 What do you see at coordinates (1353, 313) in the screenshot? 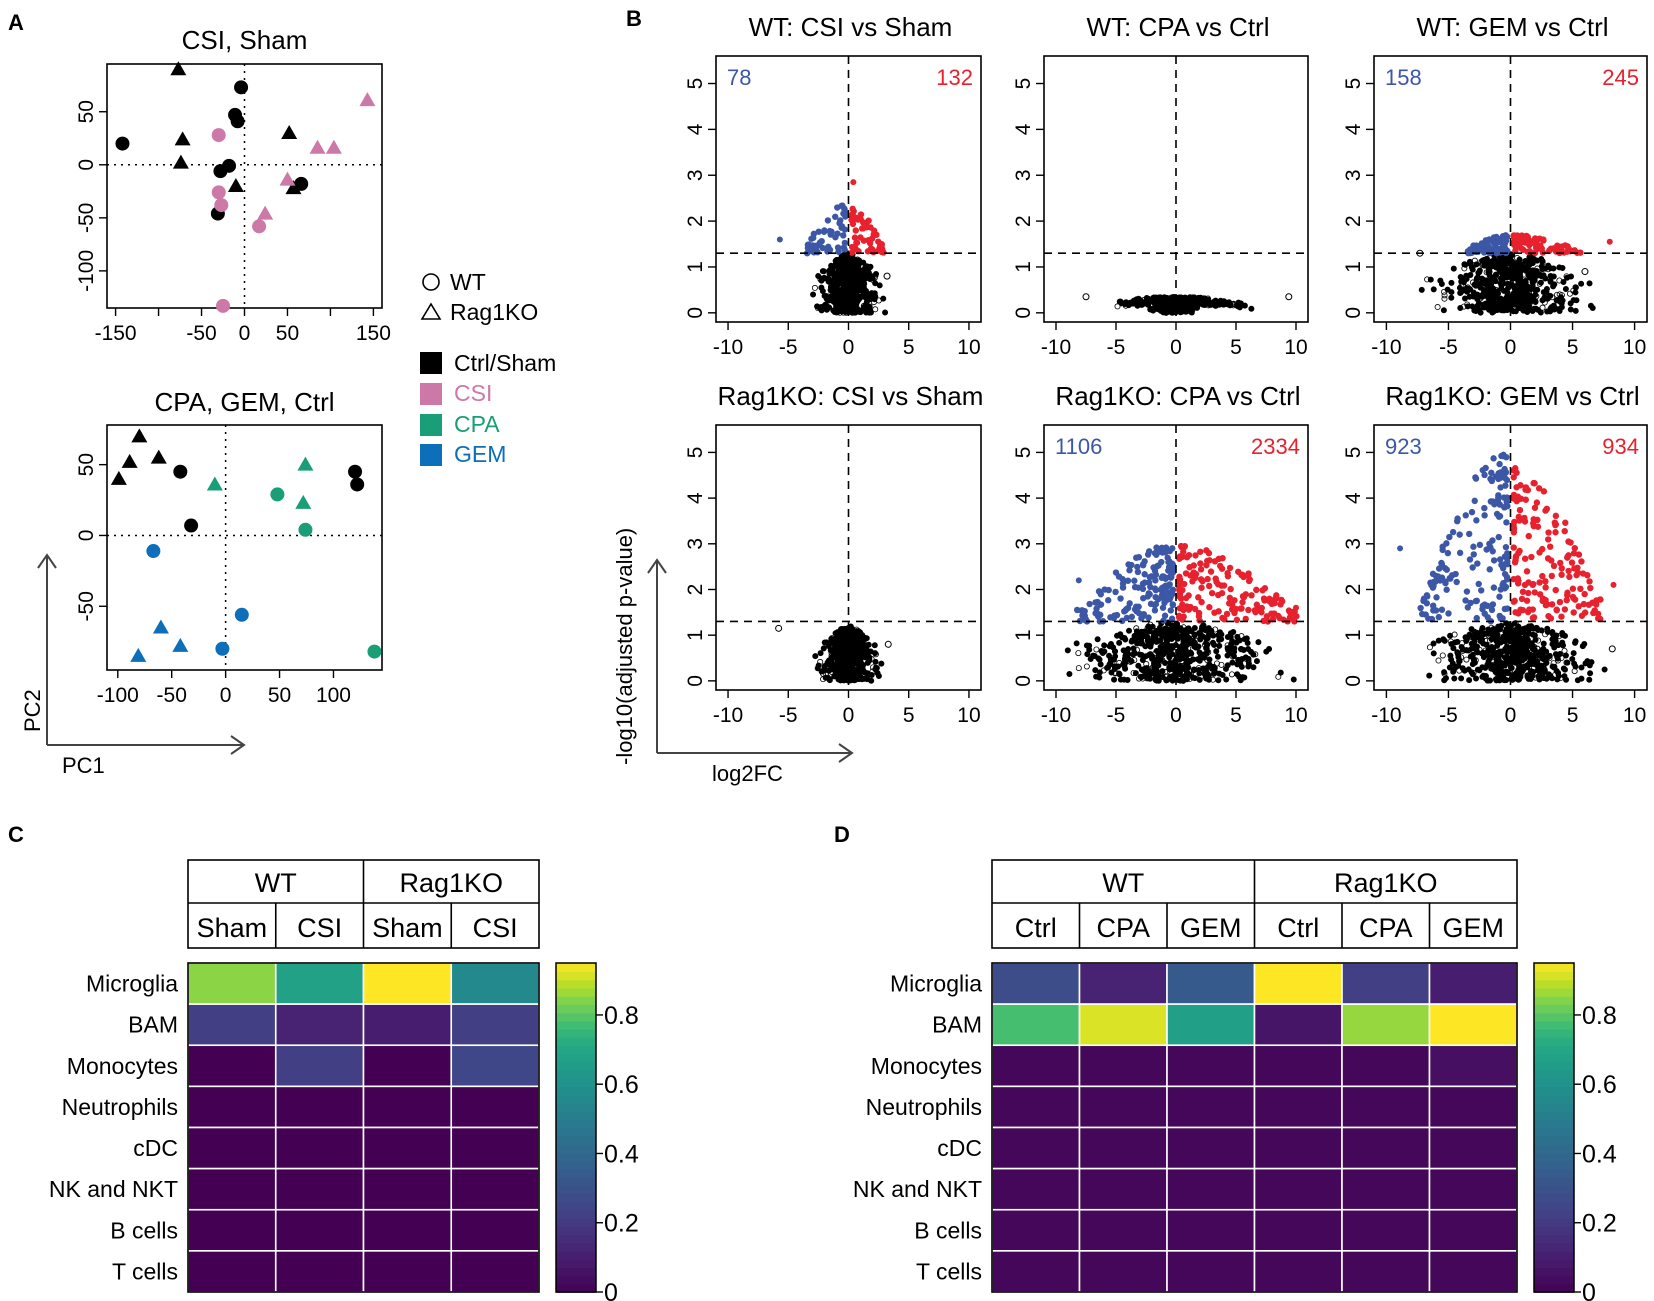
I see `y-tick-label: 0` at bounding box center [1353, 313].